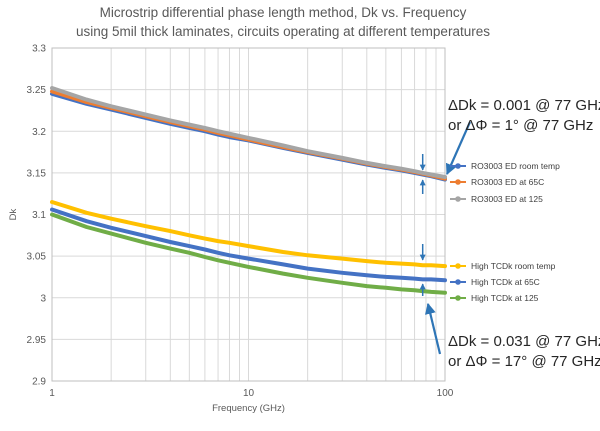 The height and width of the screenshot is (431, 600). I want to click on y-tick-label: 3, so click(43, 298).